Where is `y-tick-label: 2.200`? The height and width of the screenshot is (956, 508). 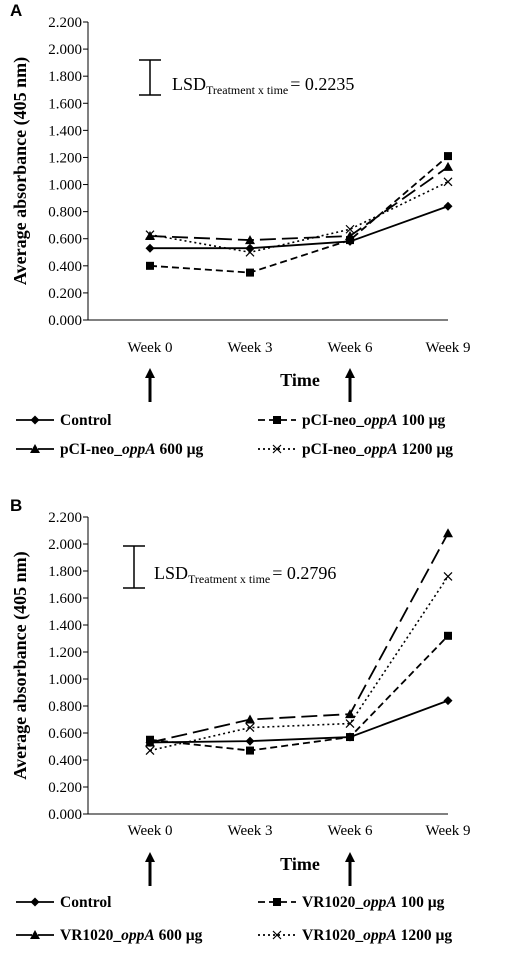 y-tick-label: 2.200 is located at coordinates (65, 518).